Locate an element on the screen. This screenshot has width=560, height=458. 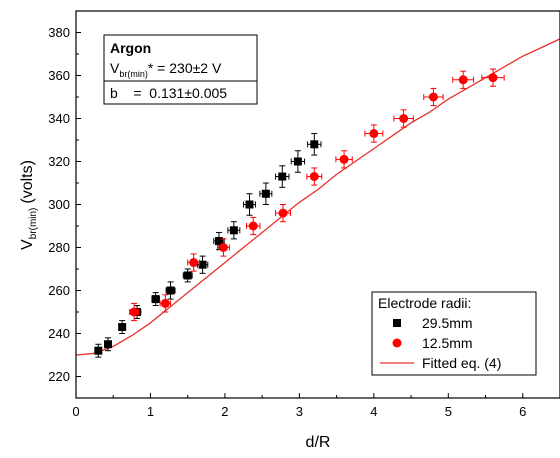
y-tick-label: 240 is located at coordinates (59, 333).